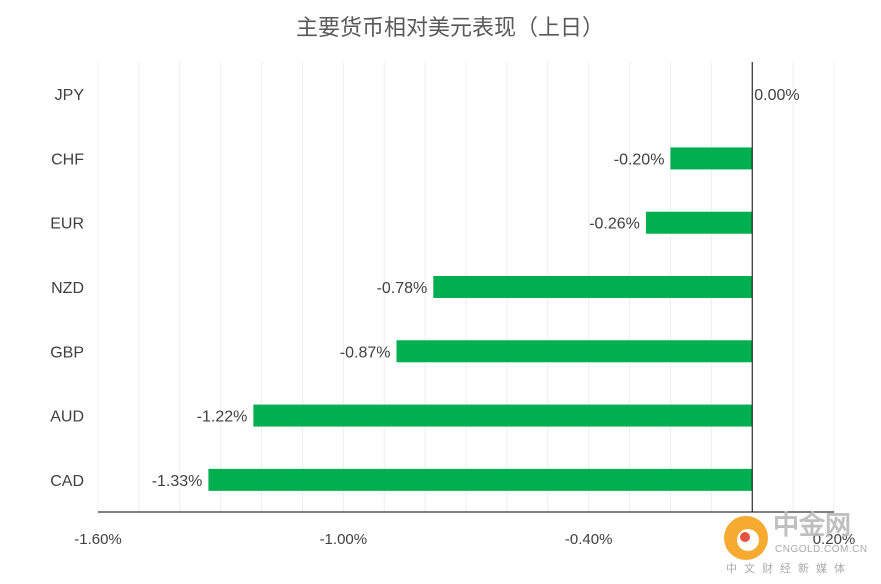 The height and width of the screenshot is (584, 881). I want to click on x-tick-label: -1.60%, so click(98, 539).